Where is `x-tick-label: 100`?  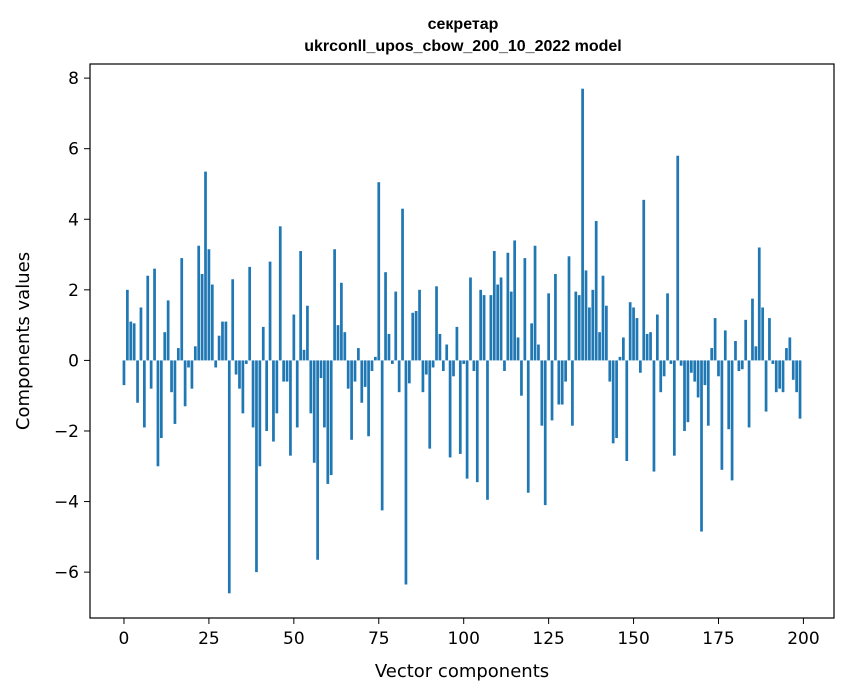
x-tick-label: 100 is located at coordinates (463, 639).